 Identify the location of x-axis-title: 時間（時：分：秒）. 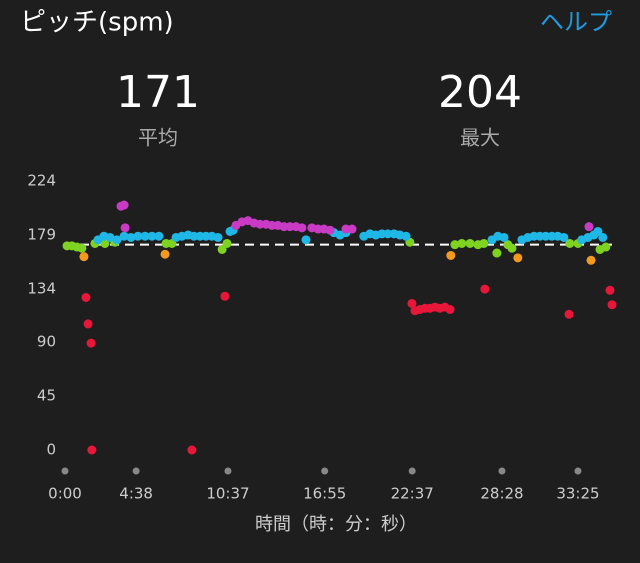
(336, 524).